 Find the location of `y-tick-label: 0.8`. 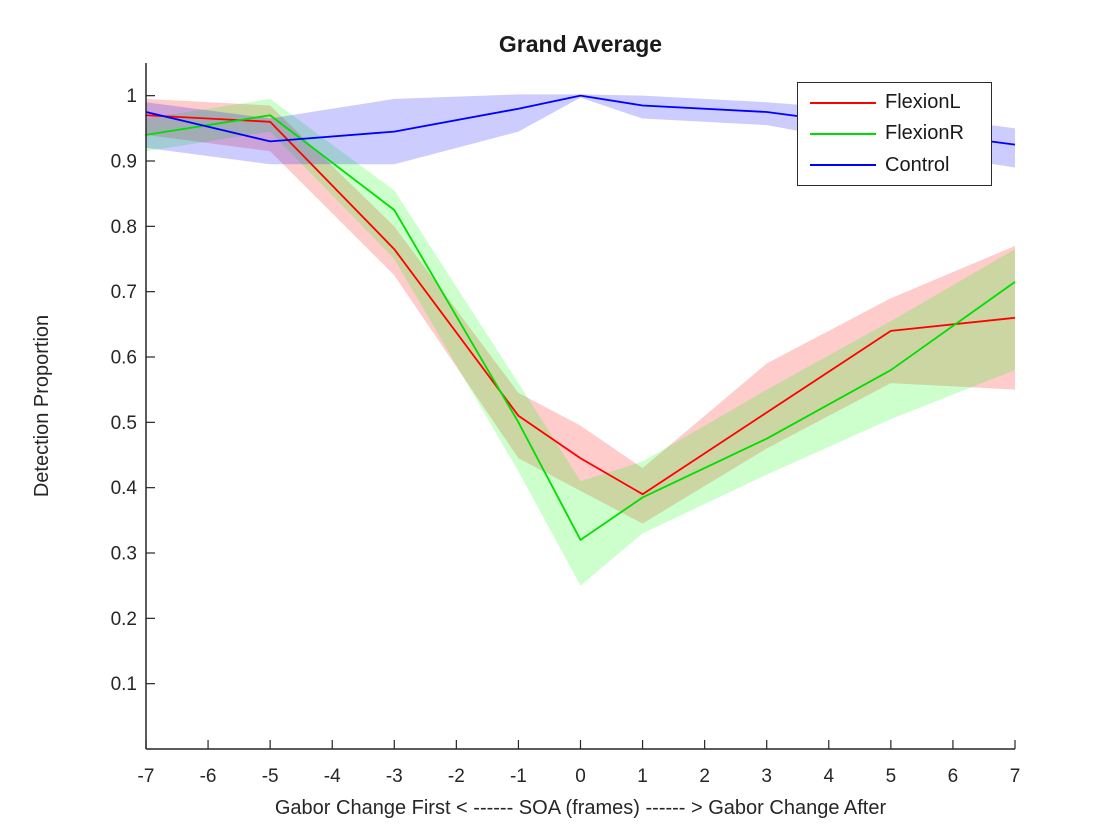

y-tick-label: 0.8 is located at coordinates (124, 227).